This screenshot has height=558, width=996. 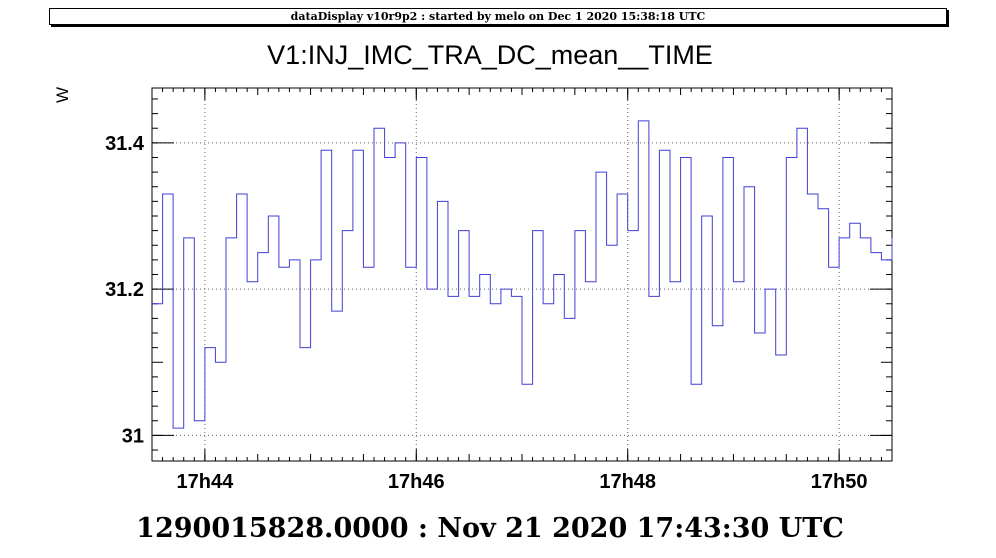 What do you see at coordinates (205, 482) in the screenshot?
I see `x-tick-label: 17h44` at bounding box center [205, 482].